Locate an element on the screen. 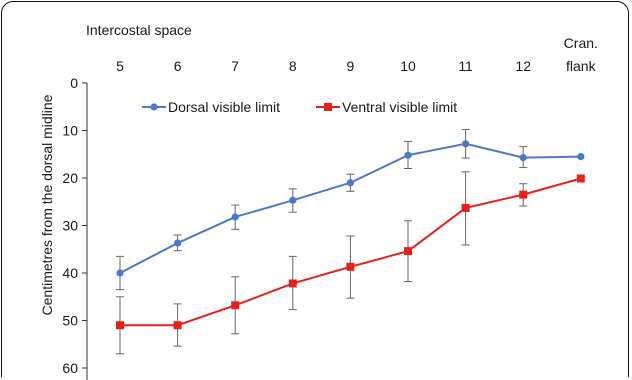 Image resolution: width=632 pixels, height=380 pixels. x-tick-label: 9 is located at coordinates (351, 66).